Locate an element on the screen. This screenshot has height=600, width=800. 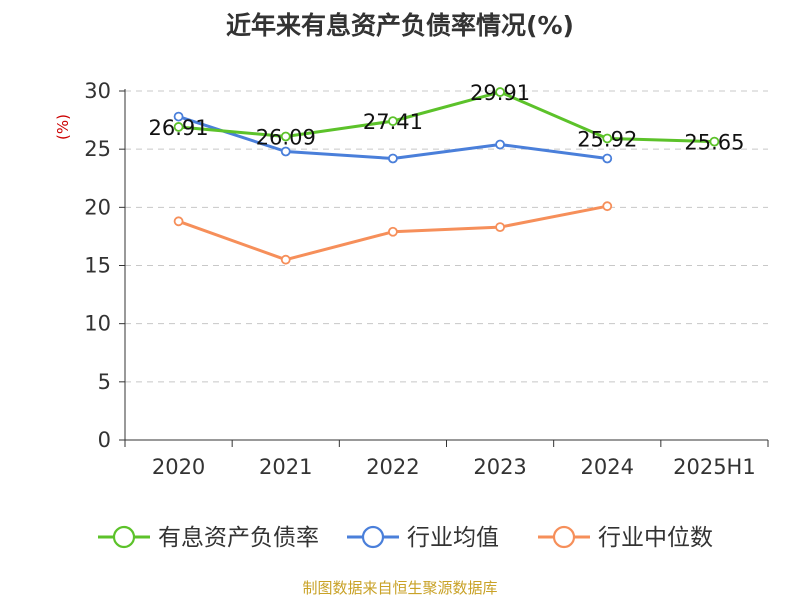
data-label: 25.65 is located at coordinates (714, 143).